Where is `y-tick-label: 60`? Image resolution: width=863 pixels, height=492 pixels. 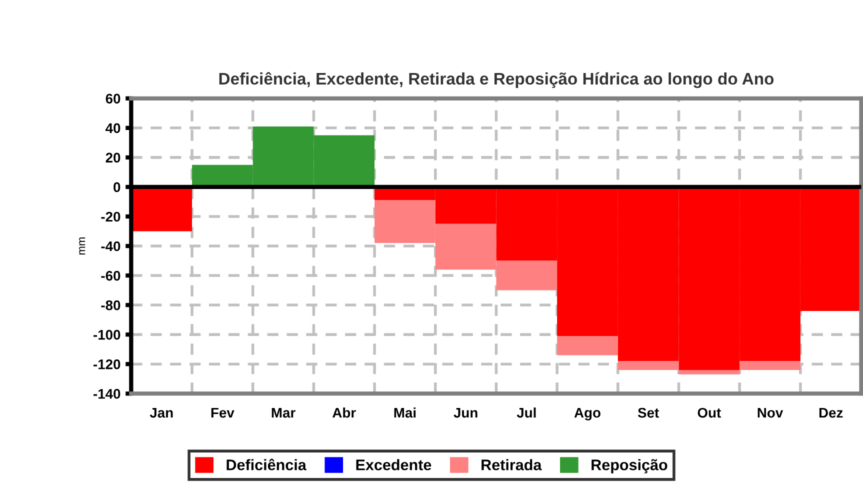
y-tick-label: 60 is located at coordinates (113, 99).